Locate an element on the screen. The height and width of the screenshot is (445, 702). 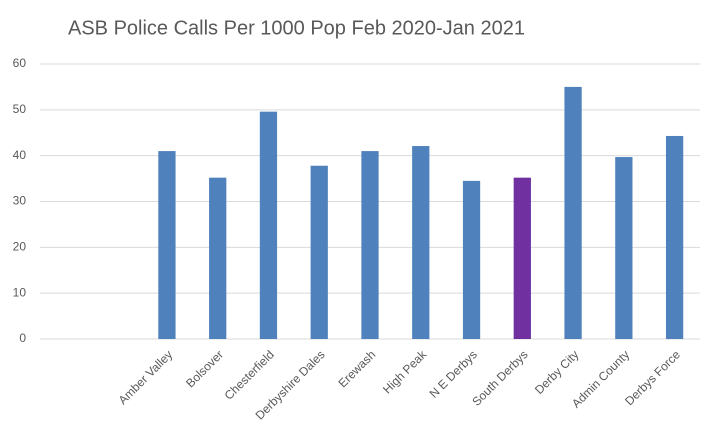
y-tick-label: 10 is located at coordinates (20, 292).